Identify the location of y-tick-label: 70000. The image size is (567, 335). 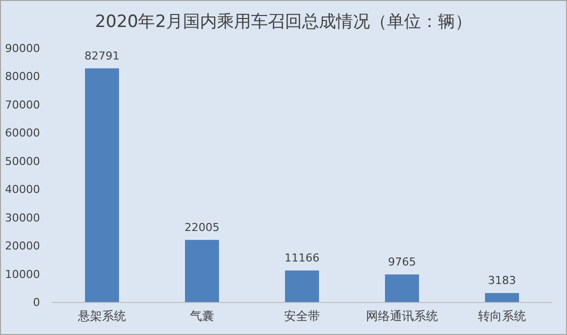
(22, 105).